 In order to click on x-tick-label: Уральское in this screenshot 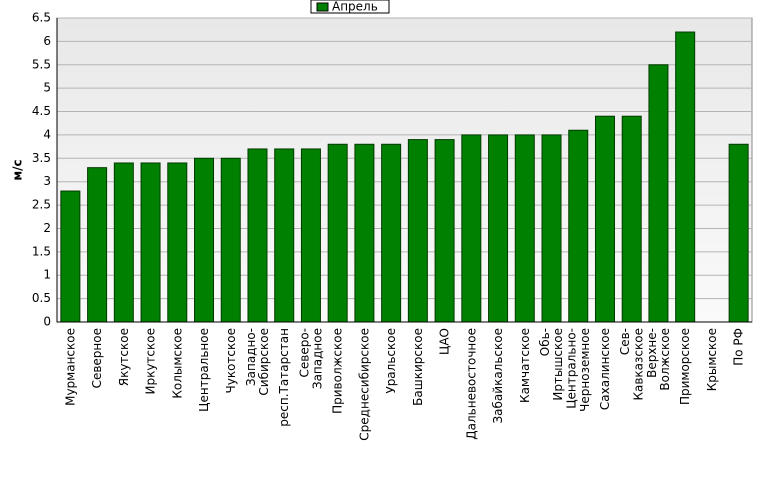, I will do `click(391, 361)`.